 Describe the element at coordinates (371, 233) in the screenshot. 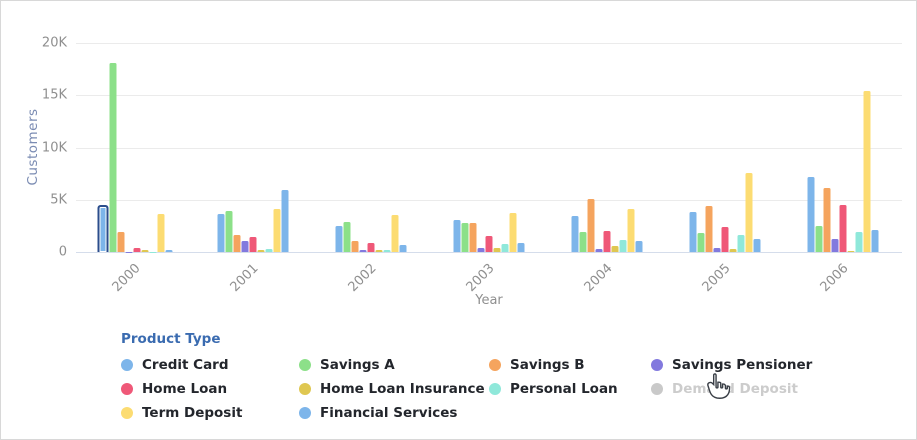

I see `bar-group-2002` at that location.